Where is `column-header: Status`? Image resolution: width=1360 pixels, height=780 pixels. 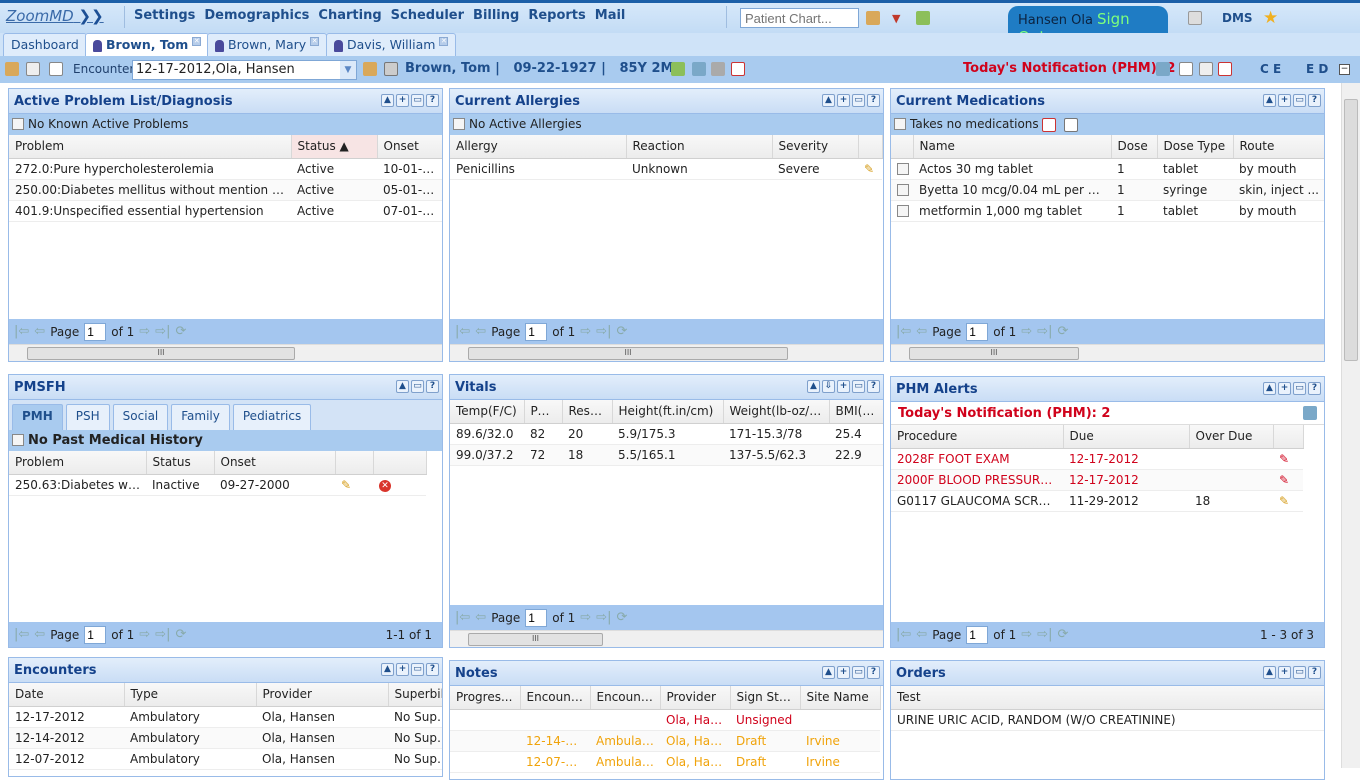 column-header: Status is located at coordinates (180, 463).